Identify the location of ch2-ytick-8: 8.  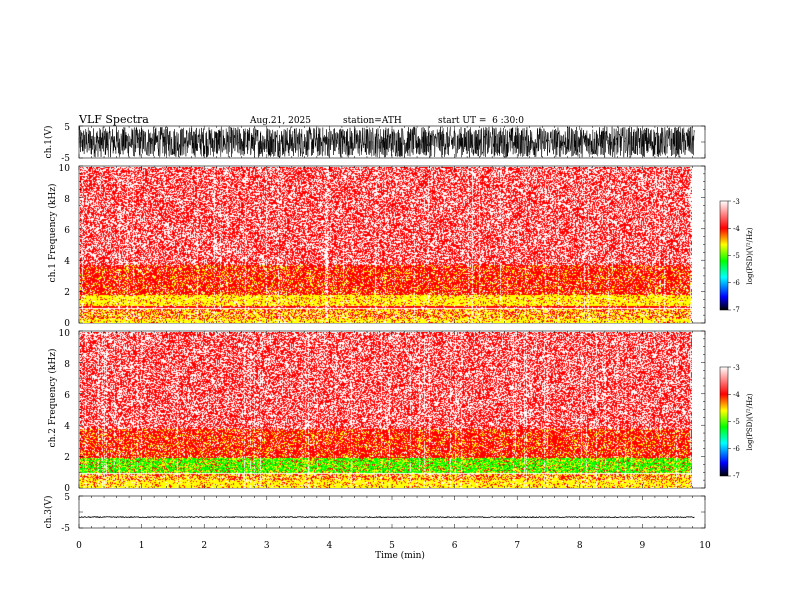
(67, 365).